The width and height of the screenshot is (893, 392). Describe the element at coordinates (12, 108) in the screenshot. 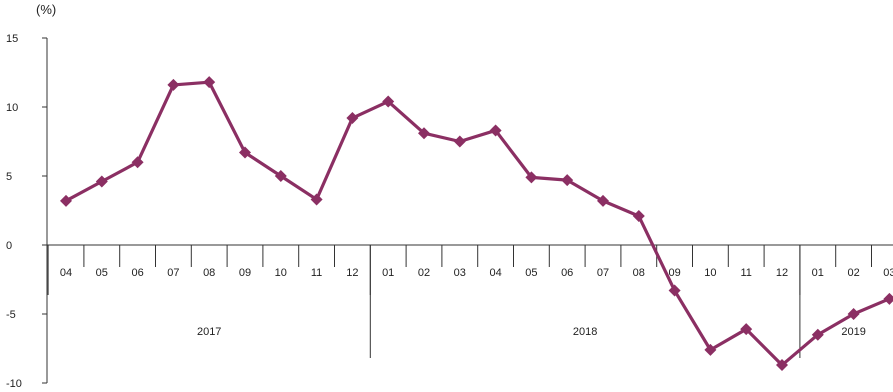

I see `y-tick-label: 10` at that location.